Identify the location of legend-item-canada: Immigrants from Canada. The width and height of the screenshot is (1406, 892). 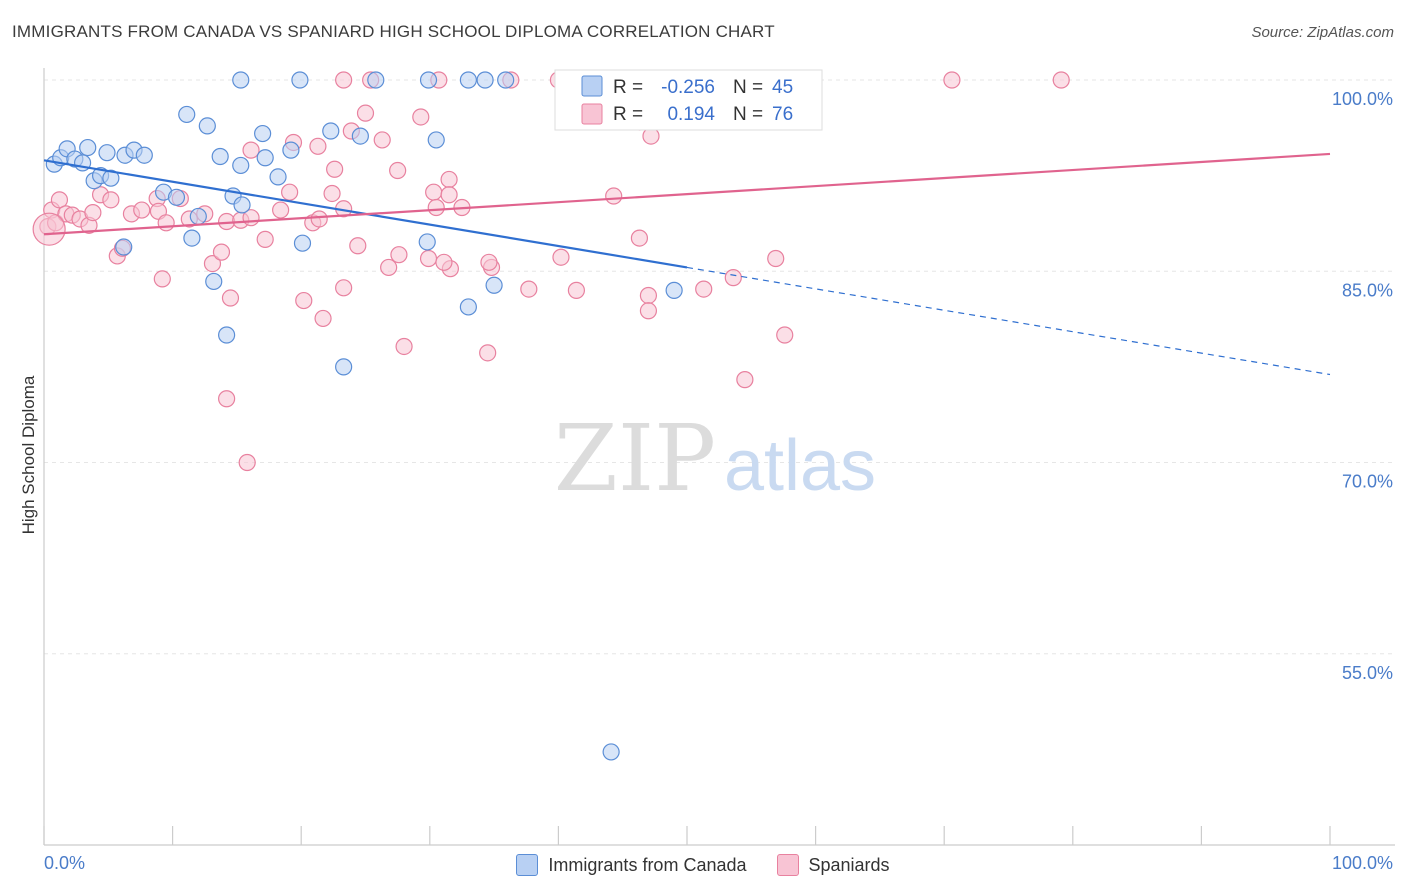
(631, 865).